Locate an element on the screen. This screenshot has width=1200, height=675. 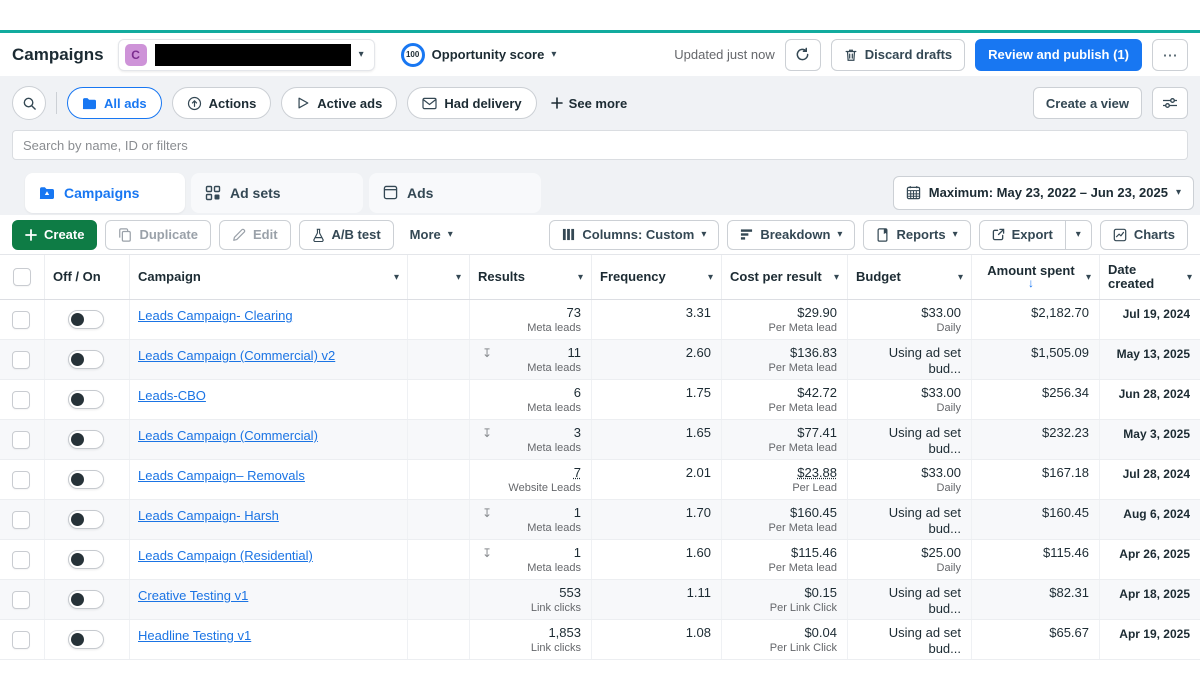
column-header-amount-spent: Amount spent ↓ ▾ is located at coordinates (1036, 277).